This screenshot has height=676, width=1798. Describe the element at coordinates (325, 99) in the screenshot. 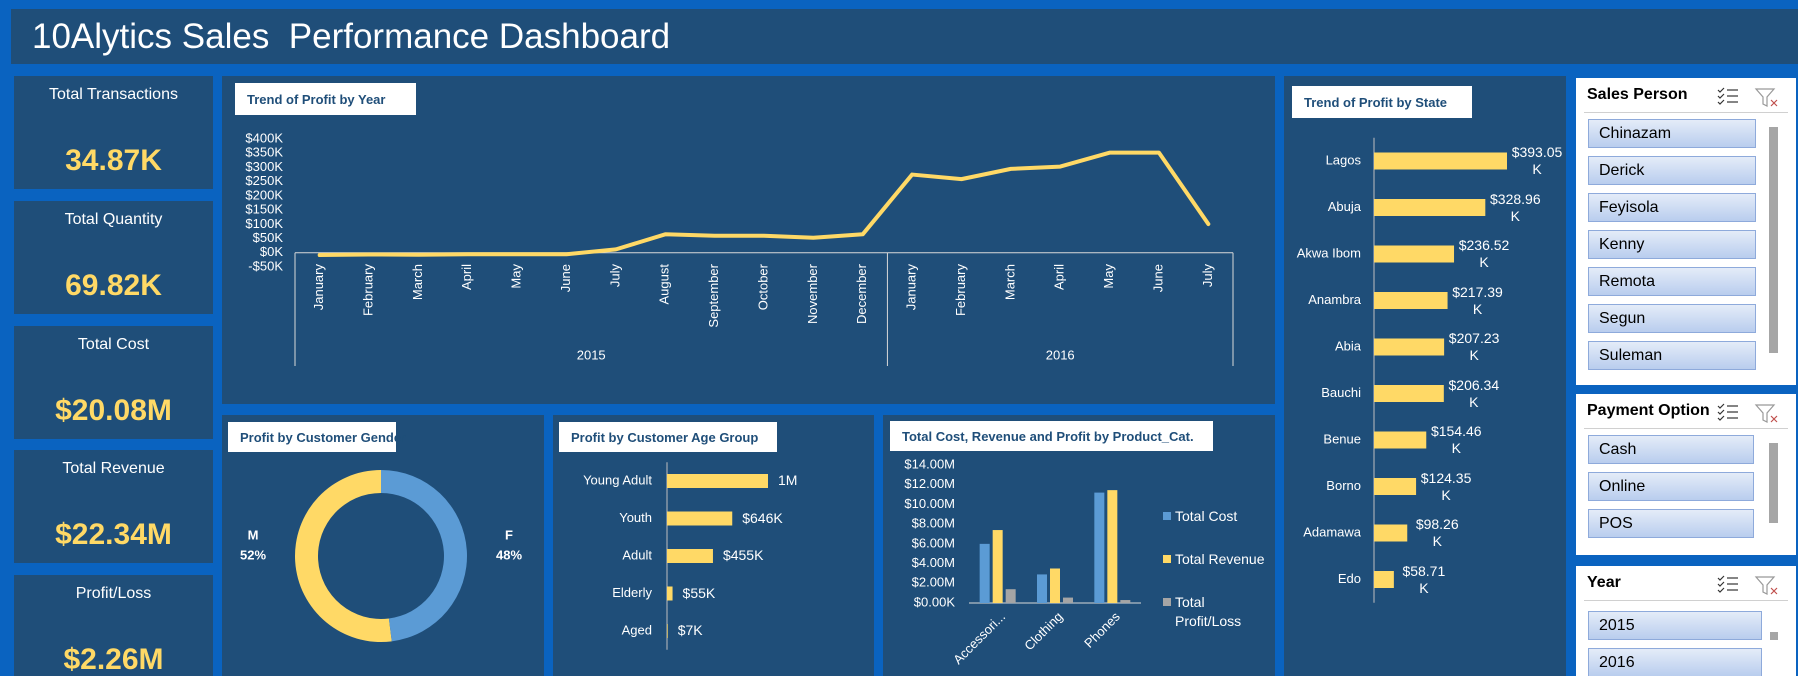

I see `chart-title: Trend of Profit by Year` at that location.